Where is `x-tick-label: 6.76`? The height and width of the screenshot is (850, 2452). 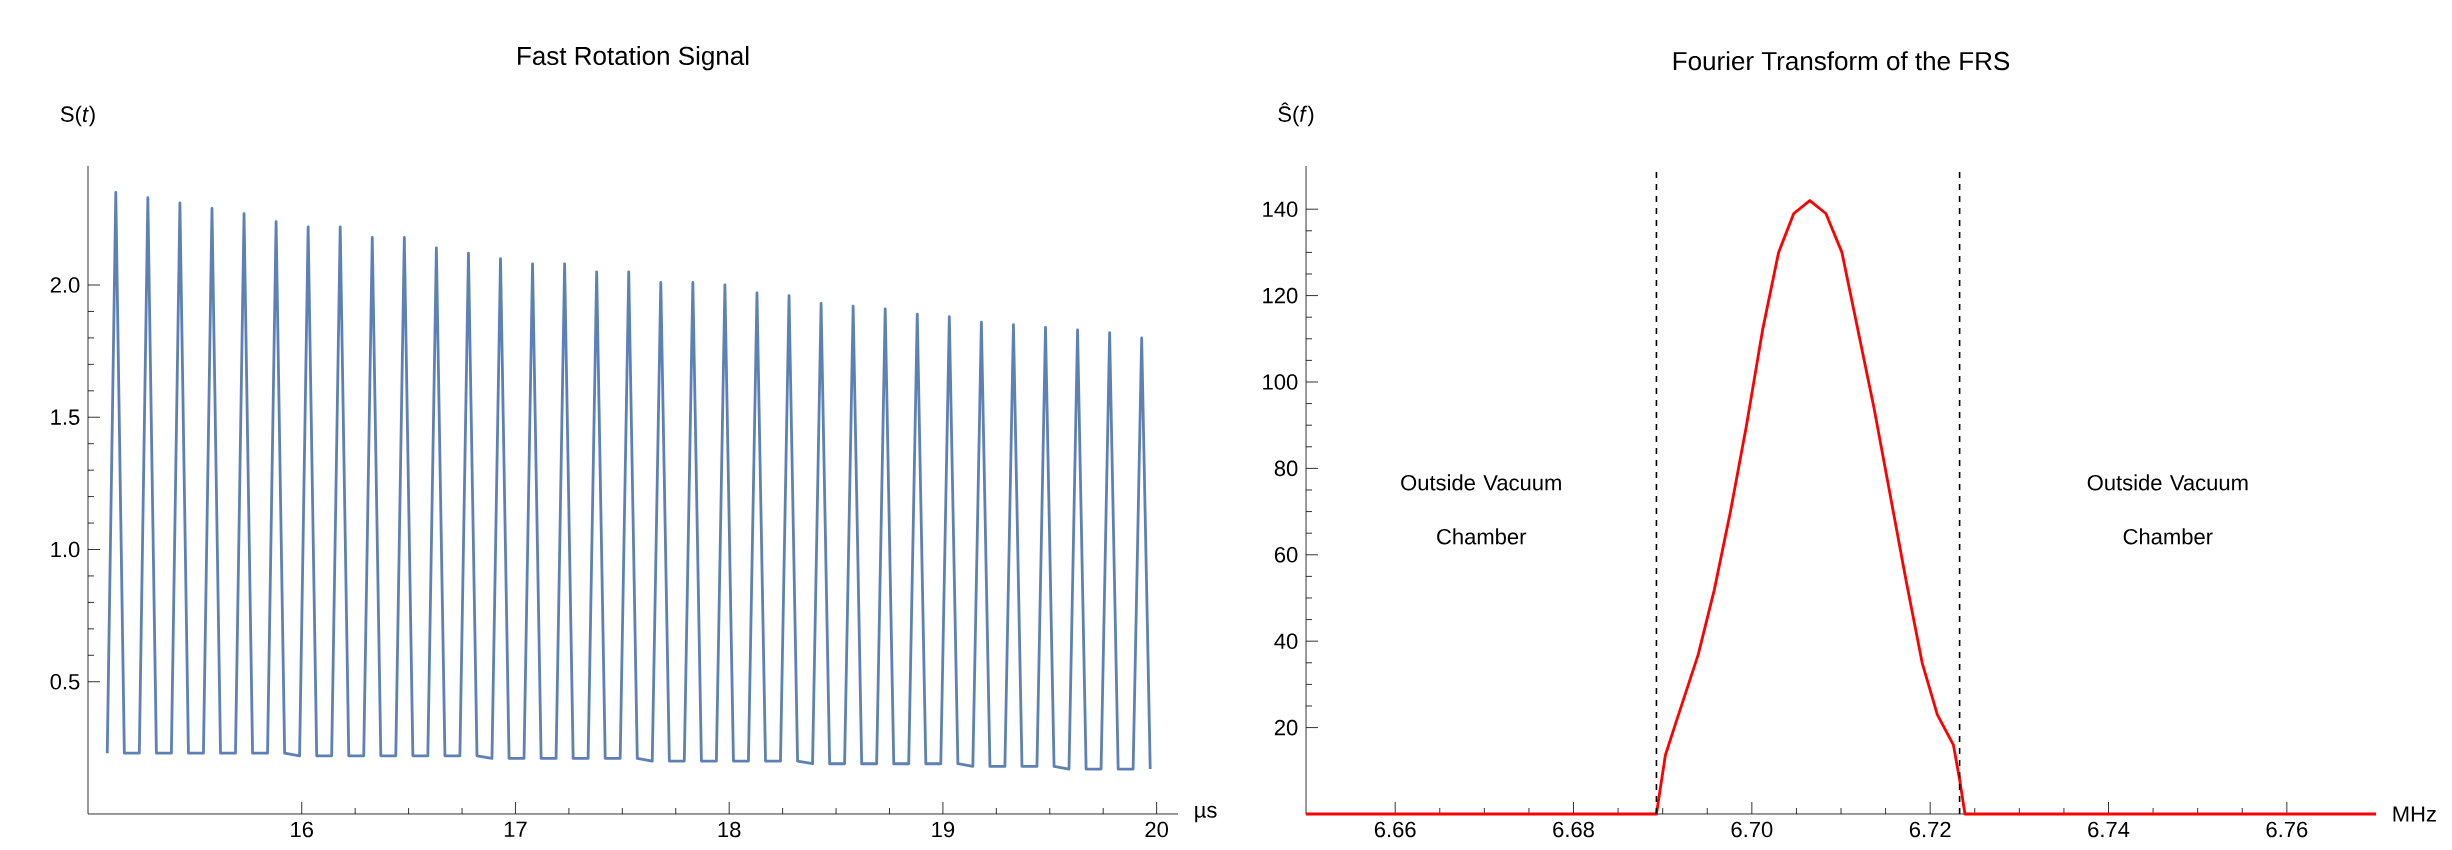 x-tick-label: 6.76 is located at coordinates (2287, 829).